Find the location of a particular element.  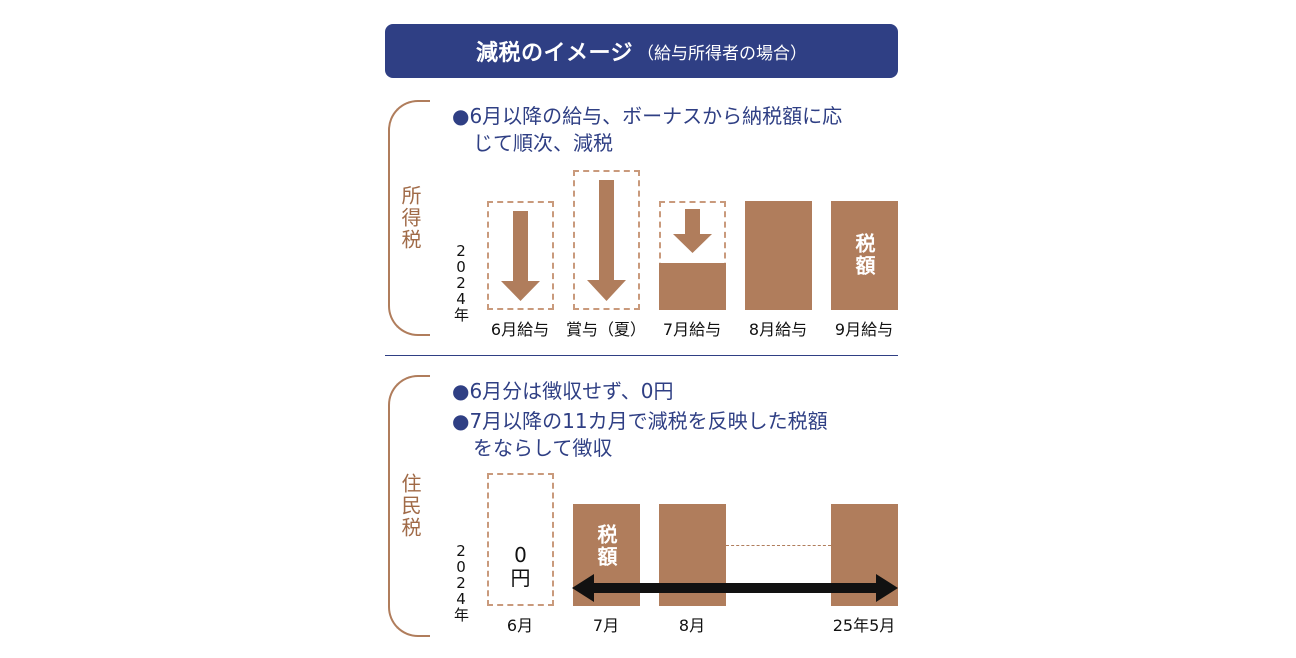

bonus-summer-box is located at coordinates (606, 240).